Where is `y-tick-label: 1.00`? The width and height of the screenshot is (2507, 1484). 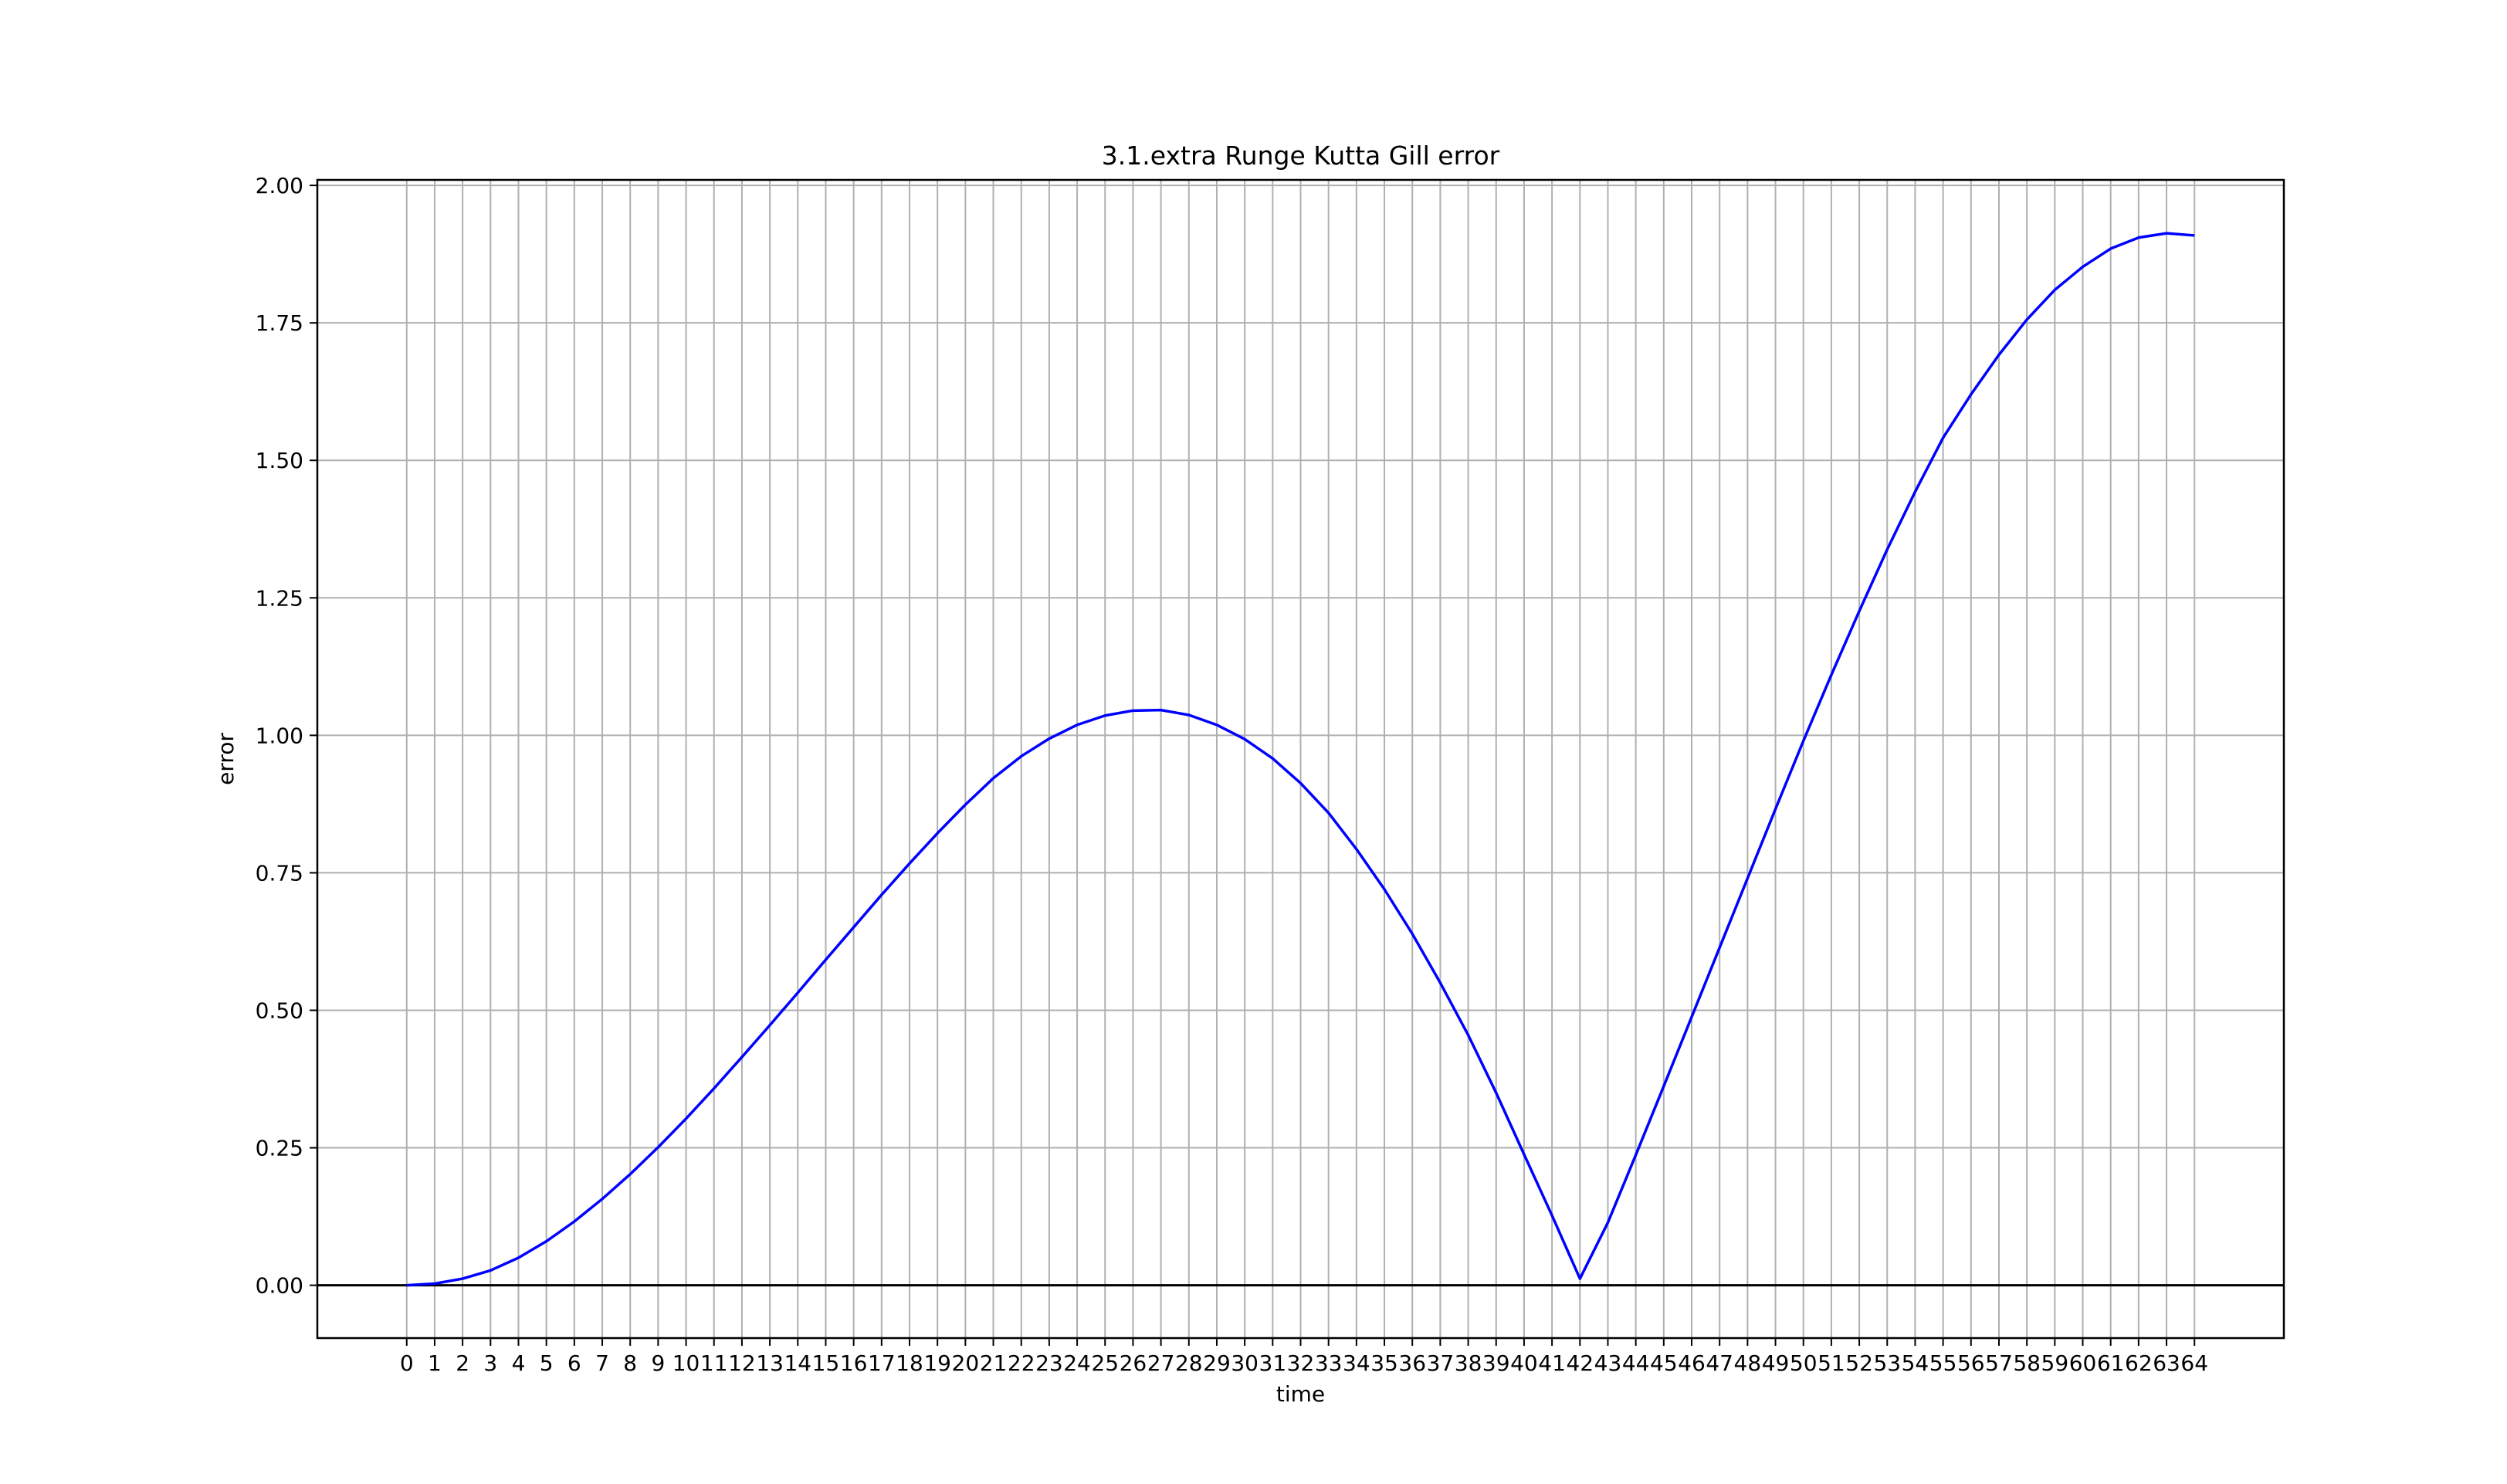 y-tick-label: 1.00 is located at coordinates (279, 735).